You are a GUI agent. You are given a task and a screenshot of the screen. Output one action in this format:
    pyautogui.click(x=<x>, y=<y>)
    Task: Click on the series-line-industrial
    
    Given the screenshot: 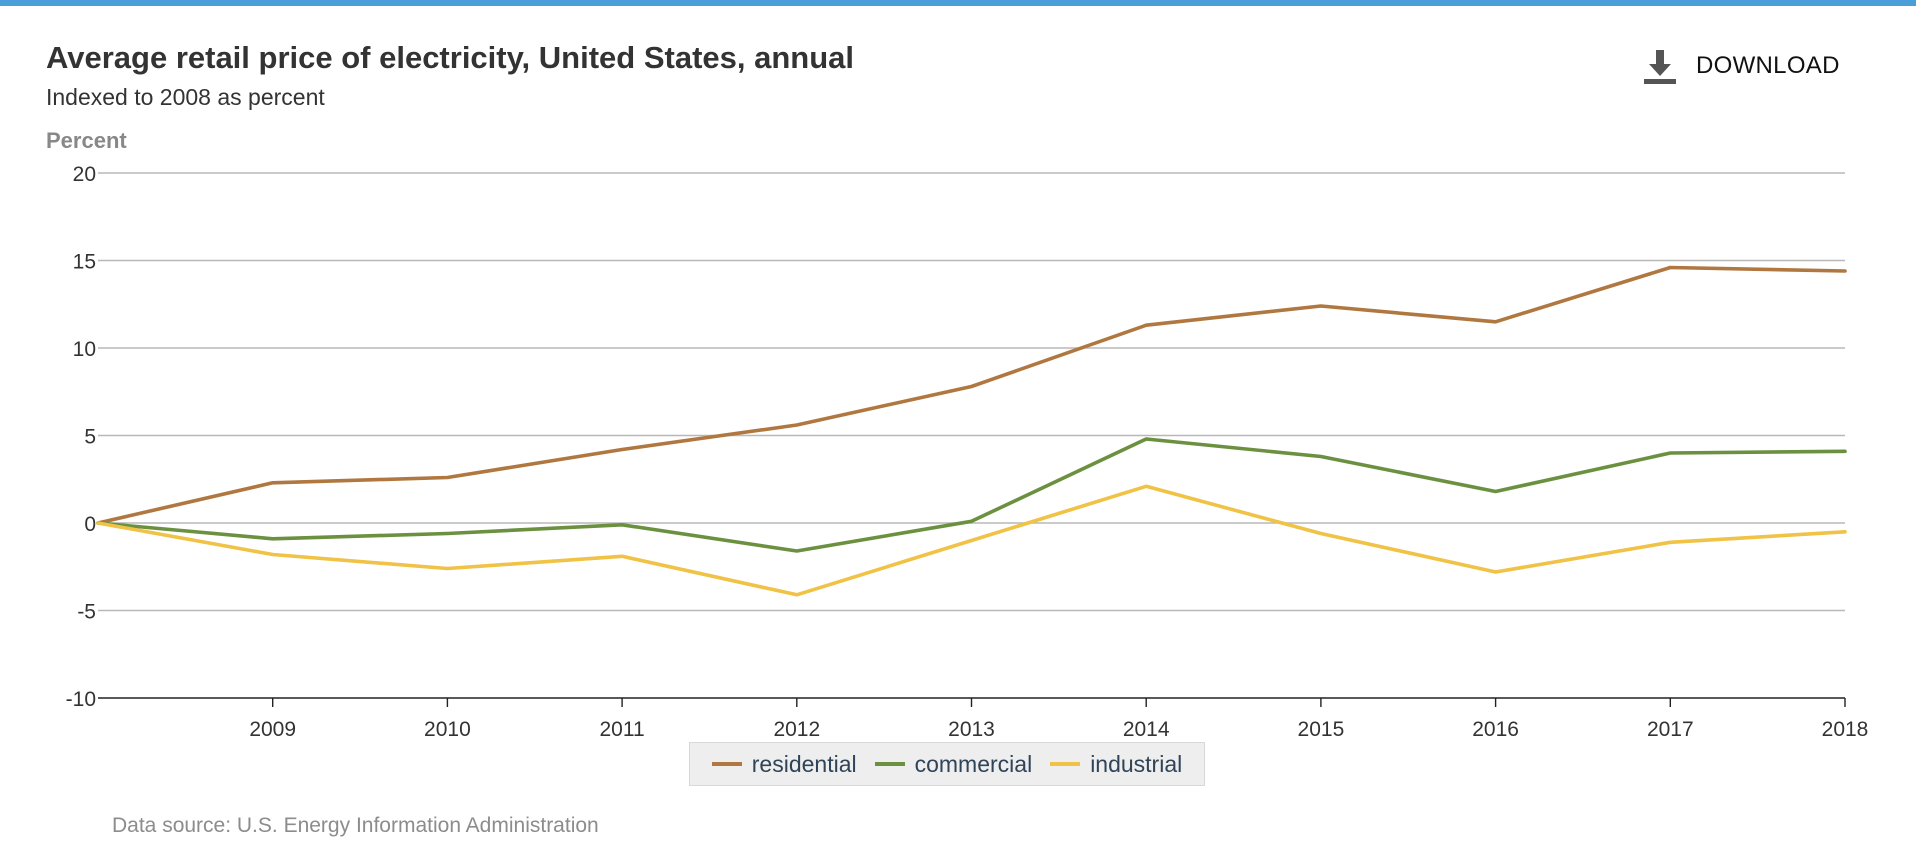 What is the action you would take?
    pyautogui.click(x=971, y=540)
    